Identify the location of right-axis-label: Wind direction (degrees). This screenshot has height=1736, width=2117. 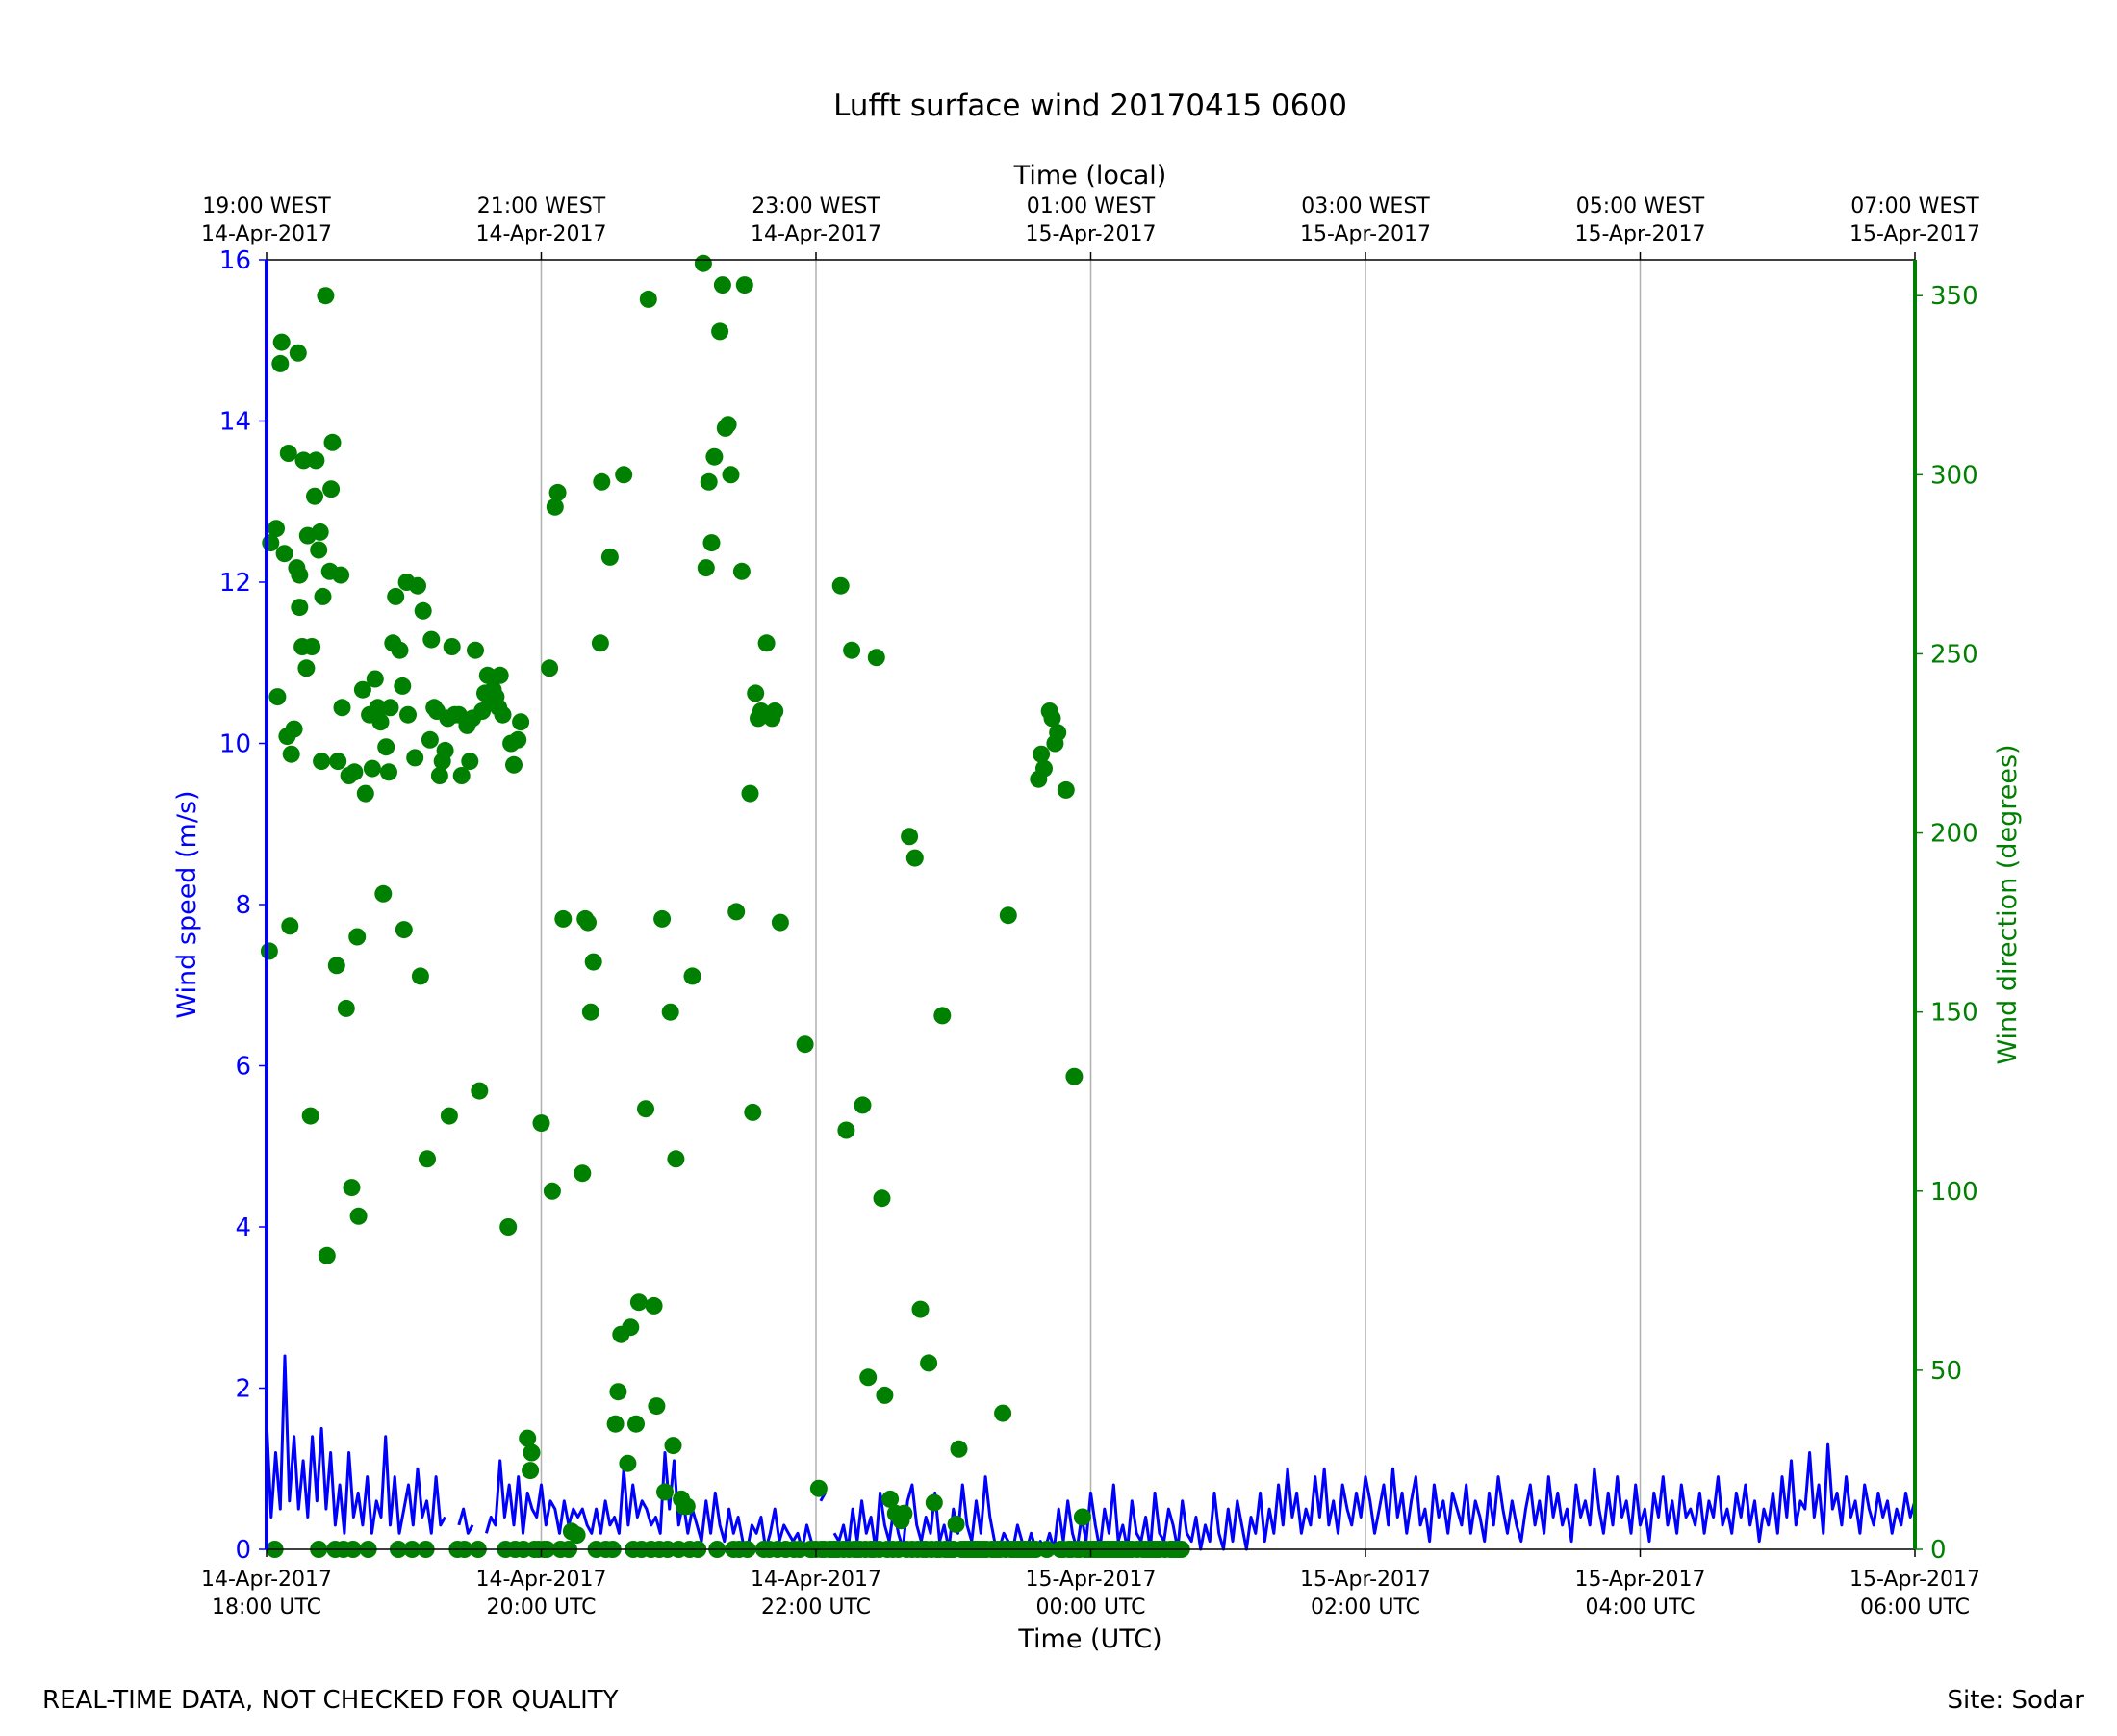
(2008, 904).